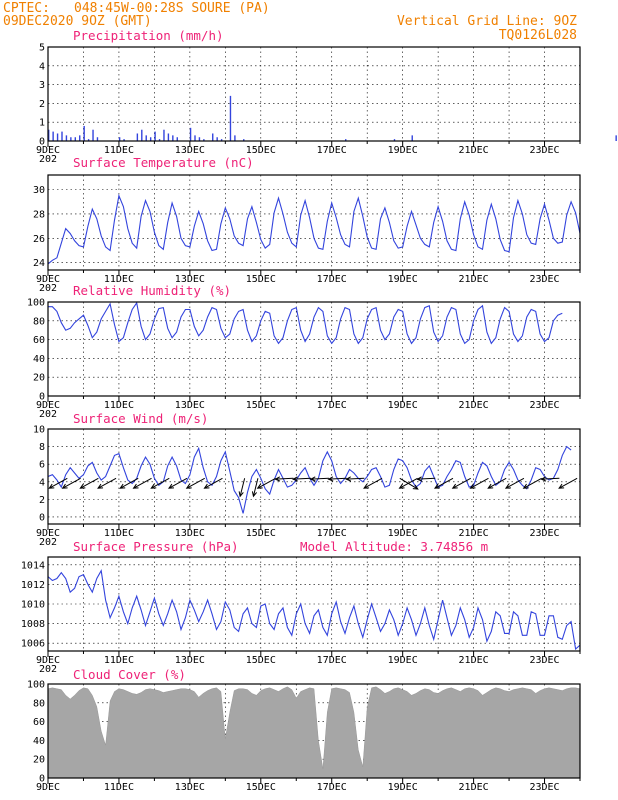 The width and height of the screenshot is (618, 800). I want to click on precip-xtick-label: 15DEC, so click(261, 150).